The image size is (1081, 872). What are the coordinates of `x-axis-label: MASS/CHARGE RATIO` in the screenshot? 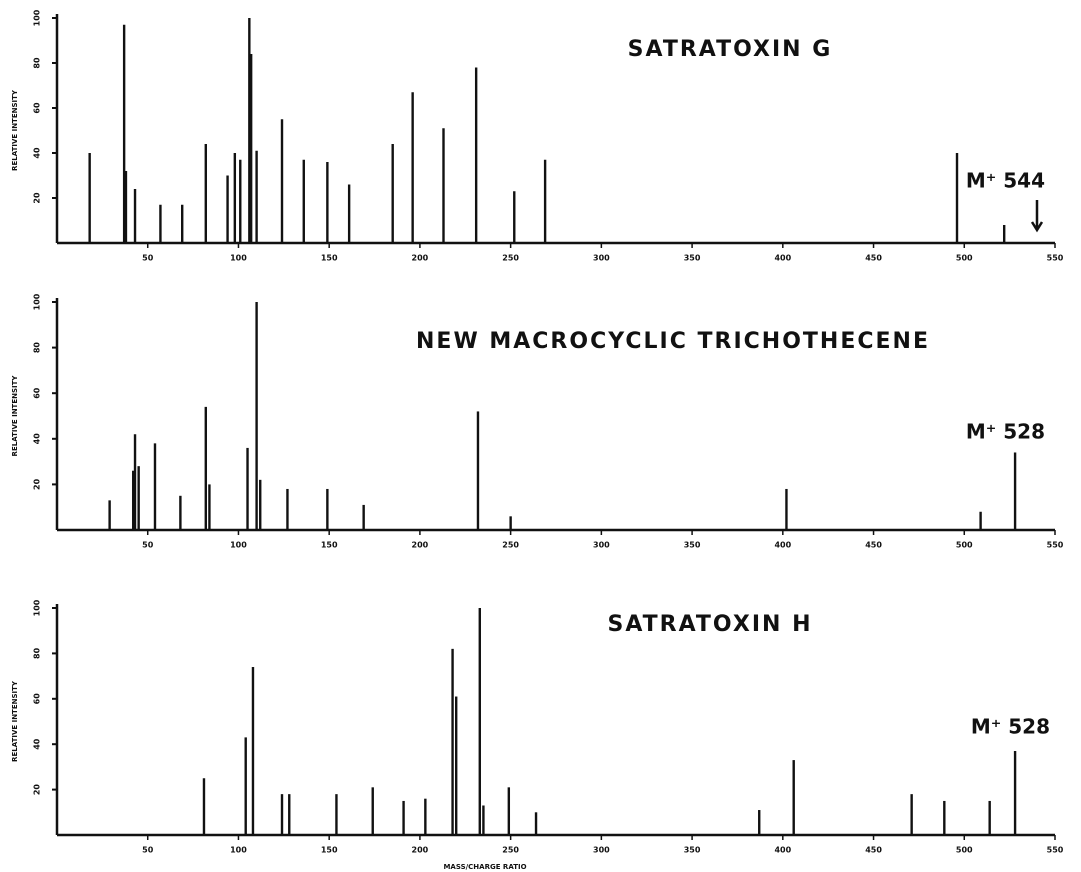 It's located at (484, 867).